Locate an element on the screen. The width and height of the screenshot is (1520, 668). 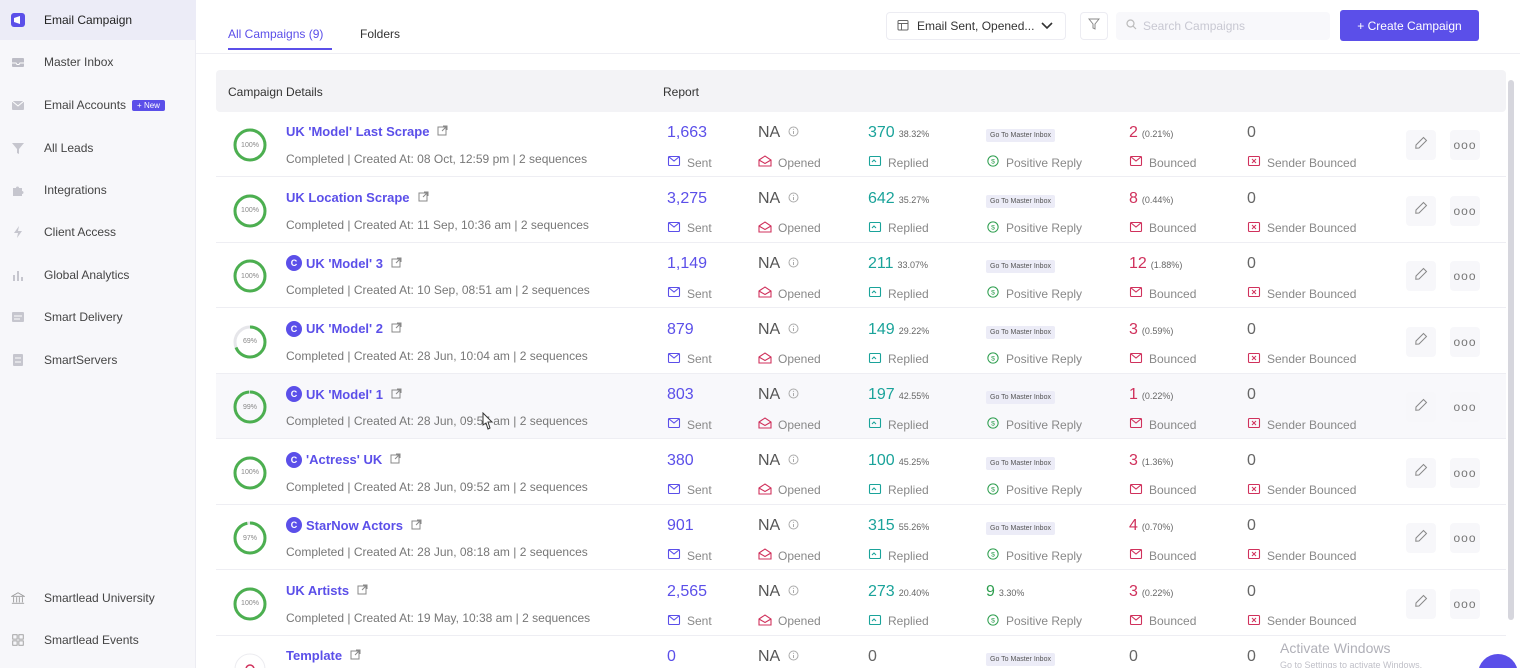
sidebar-item-smartlead-university: Smartlead University is located at coordinates (98, 598).